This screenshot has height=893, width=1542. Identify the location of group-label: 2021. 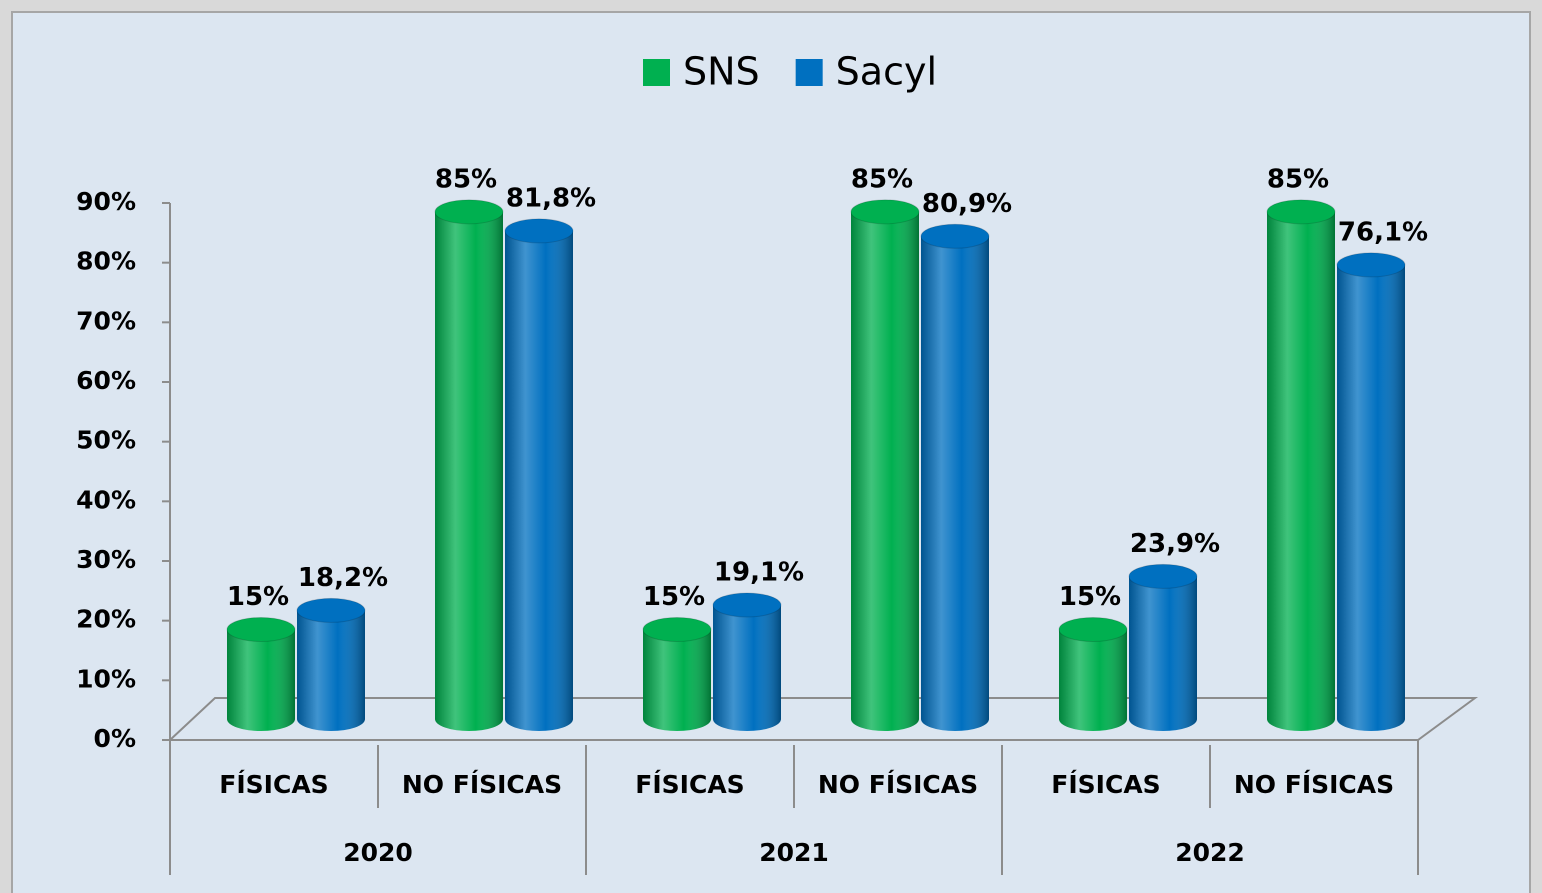
(794, 852).